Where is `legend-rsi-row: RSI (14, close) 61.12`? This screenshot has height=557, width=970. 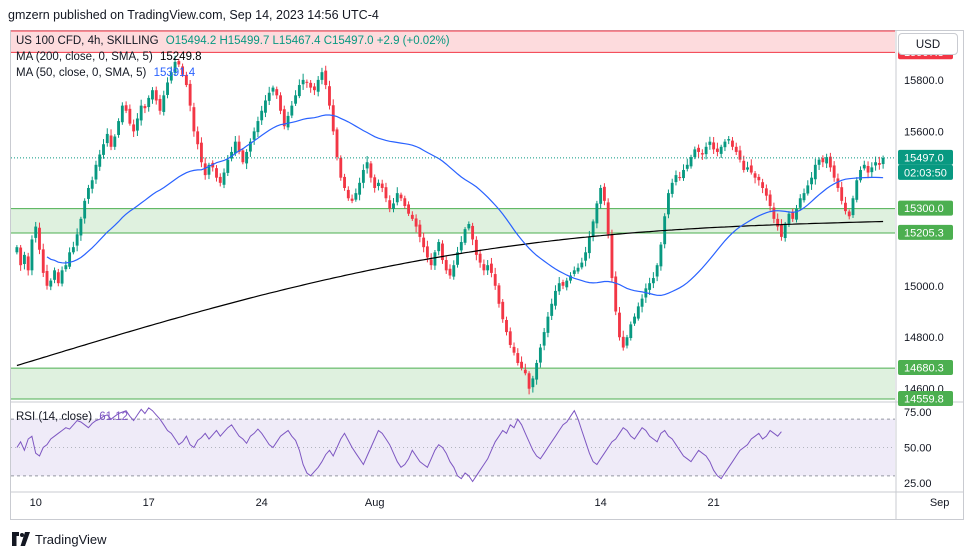 legend-rsi-row: RSI (14, close) 61.12 is located at coordinates (72, 417).